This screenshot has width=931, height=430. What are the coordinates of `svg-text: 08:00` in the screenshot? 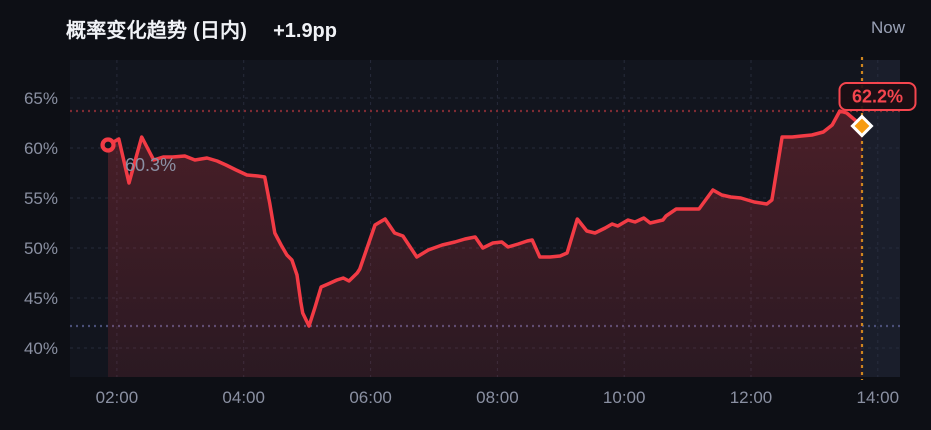 It's located at (497, 397).